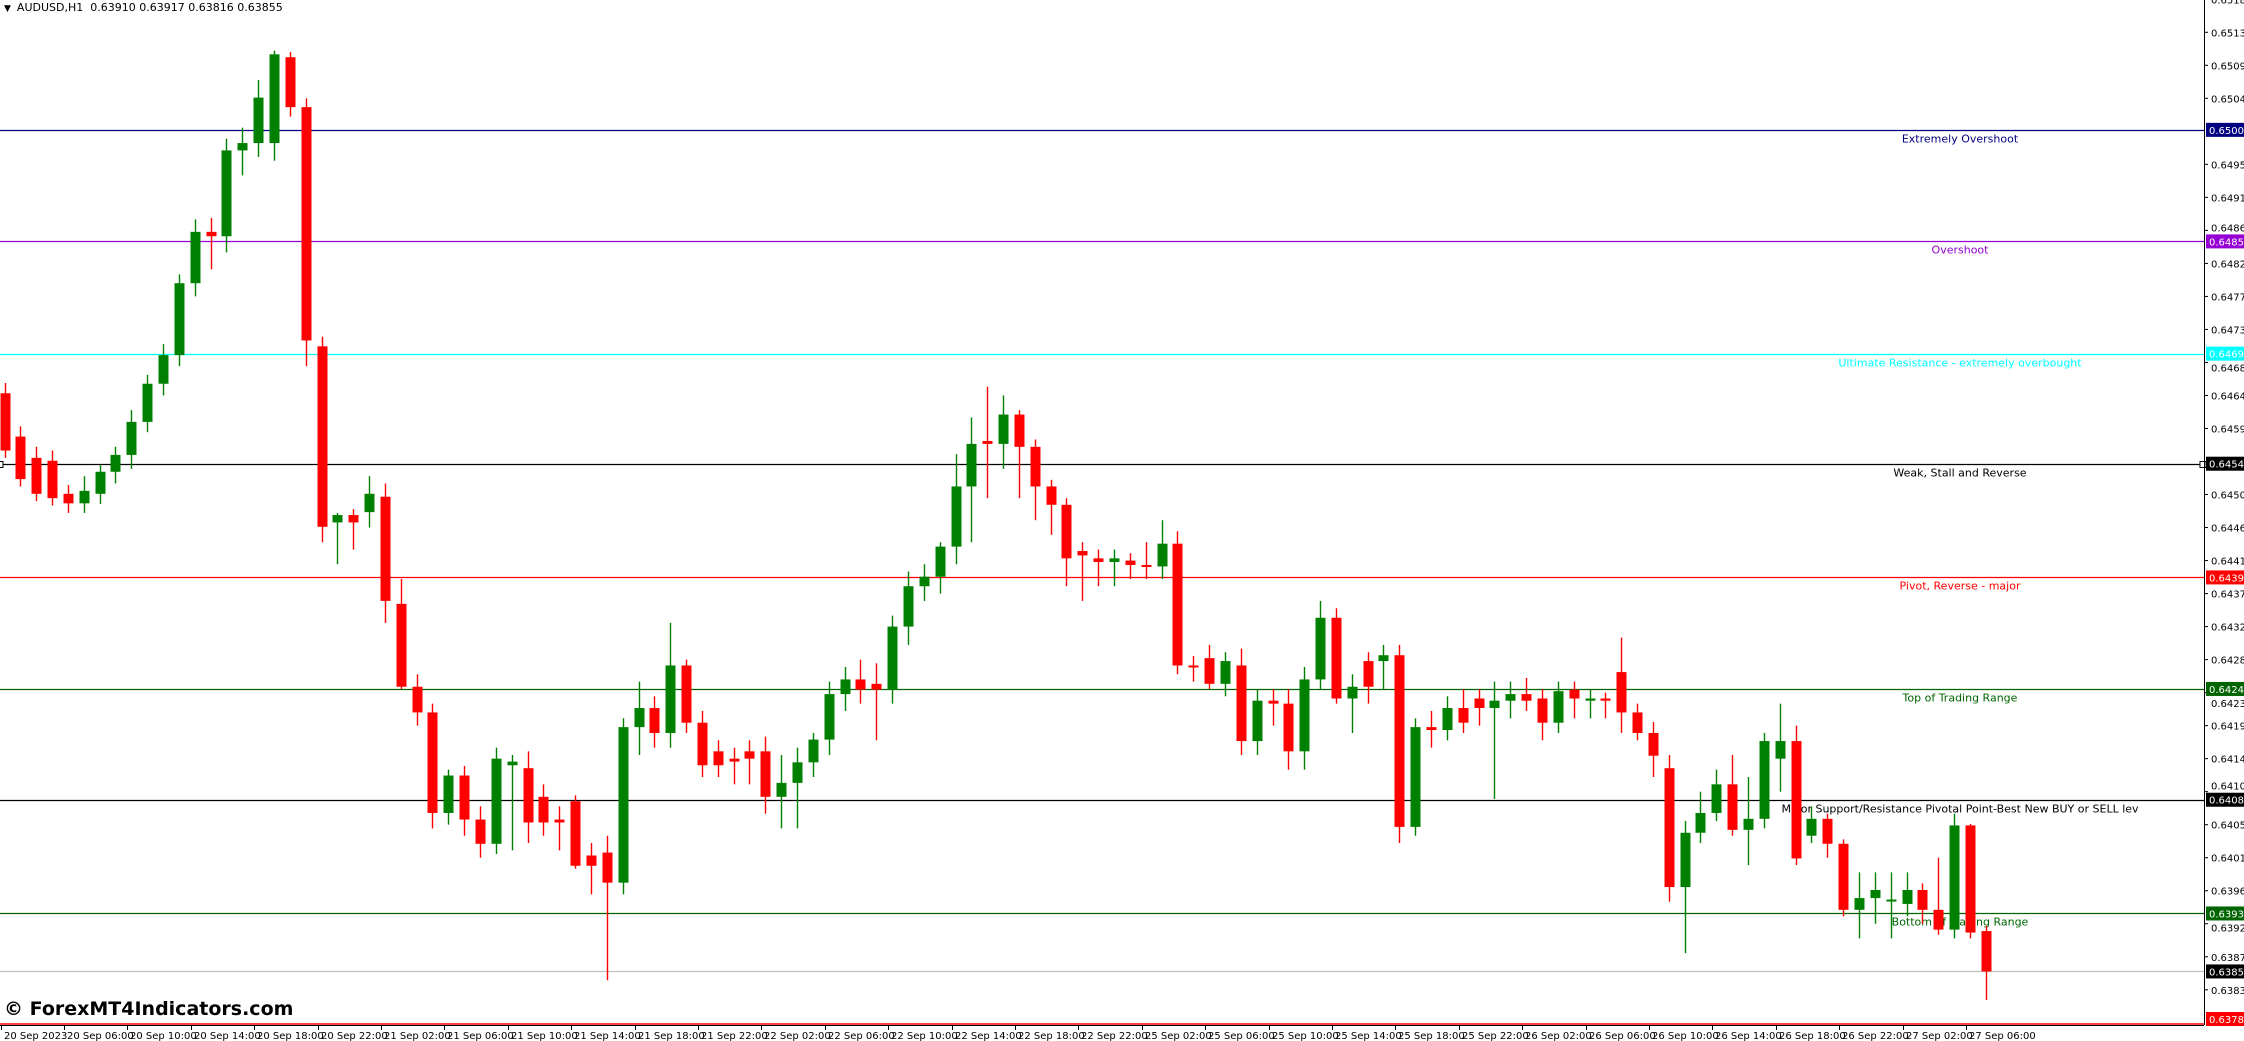 This screenshot has height=1041, width=2244. What do you see at coordinates (1960, 698) in the screenshot?
I see `level-label: Top of Trading Range` at bounding box center [1960, 698].